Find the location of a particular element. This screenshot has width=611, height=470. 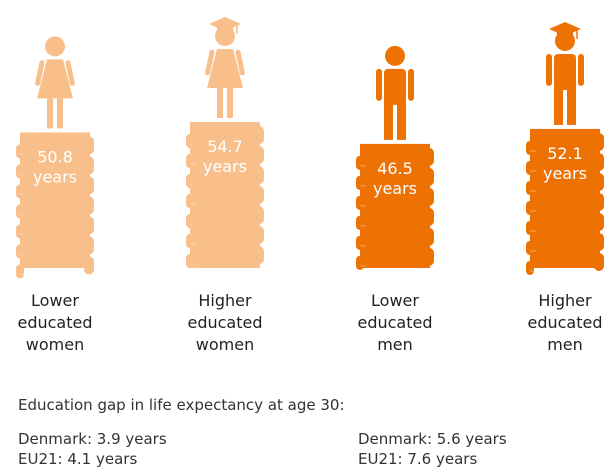

footer-item: Denmark: 5.6 years is located at coordinates (432, 439).